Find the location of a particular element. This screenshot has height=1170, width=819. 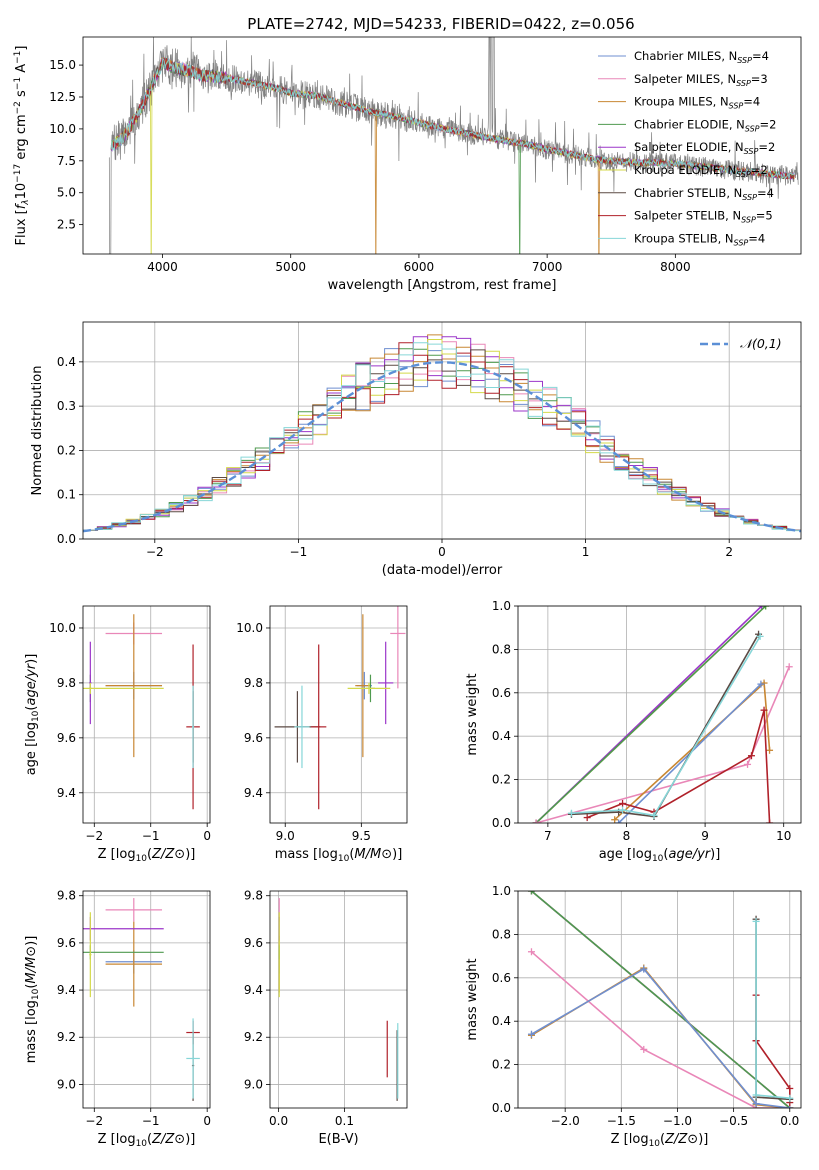

panel-age-vs-mass: 9.0 9.5 9.4 9.6 9.8 10.0 mass [log10(M/M⊙)] is located at coordinates (322, 734).